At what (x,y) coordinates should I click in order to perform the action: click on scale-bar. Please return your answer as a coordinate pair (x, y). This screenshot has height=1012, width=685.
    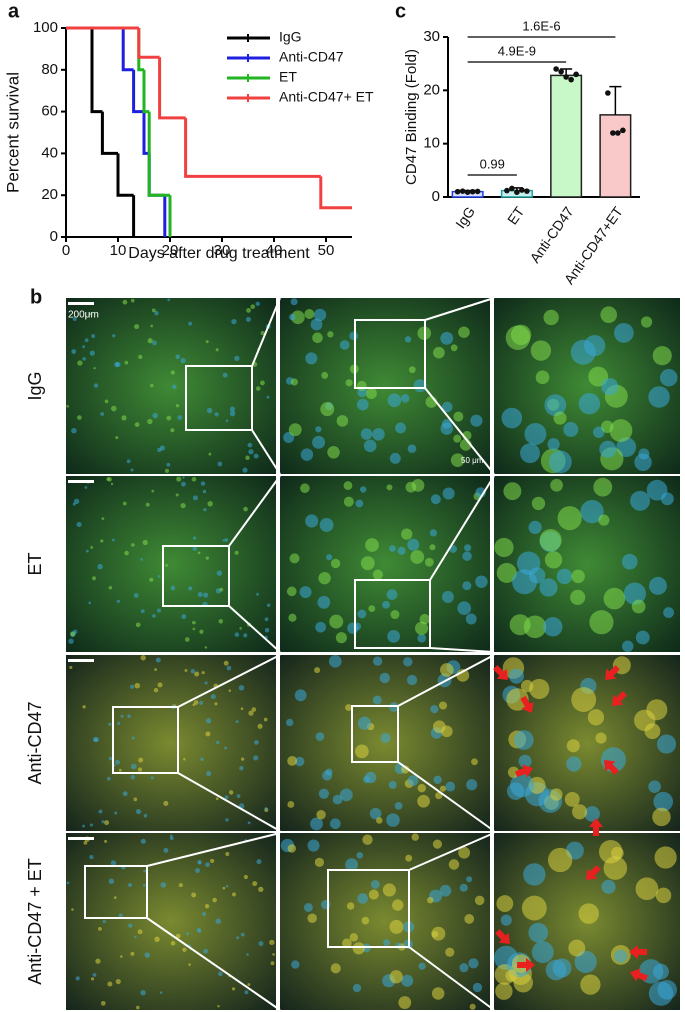
    Looking at the image, I should click on (81, 303).